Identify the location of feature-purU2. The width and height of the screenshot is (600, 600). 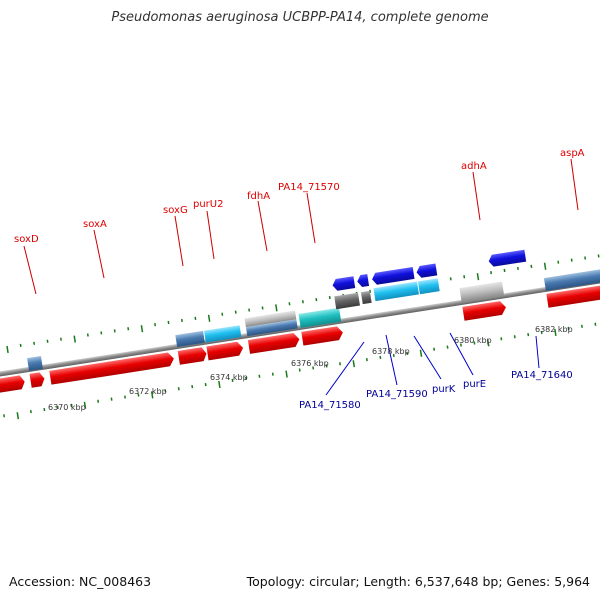
(222, 334).